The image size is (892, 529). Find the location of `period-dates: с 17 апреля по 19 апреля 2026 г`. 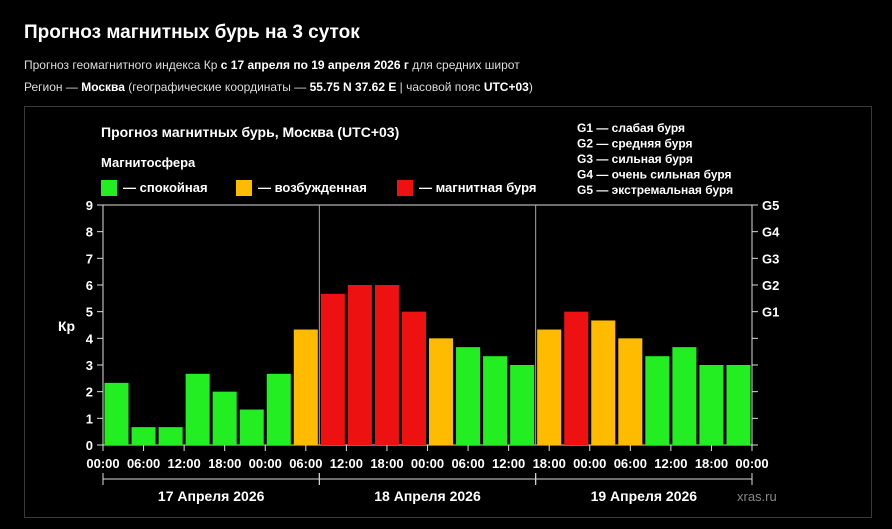

period-dates: с 17 апреля по 19 апреля 2026 г is located at coordinates (314, 65).